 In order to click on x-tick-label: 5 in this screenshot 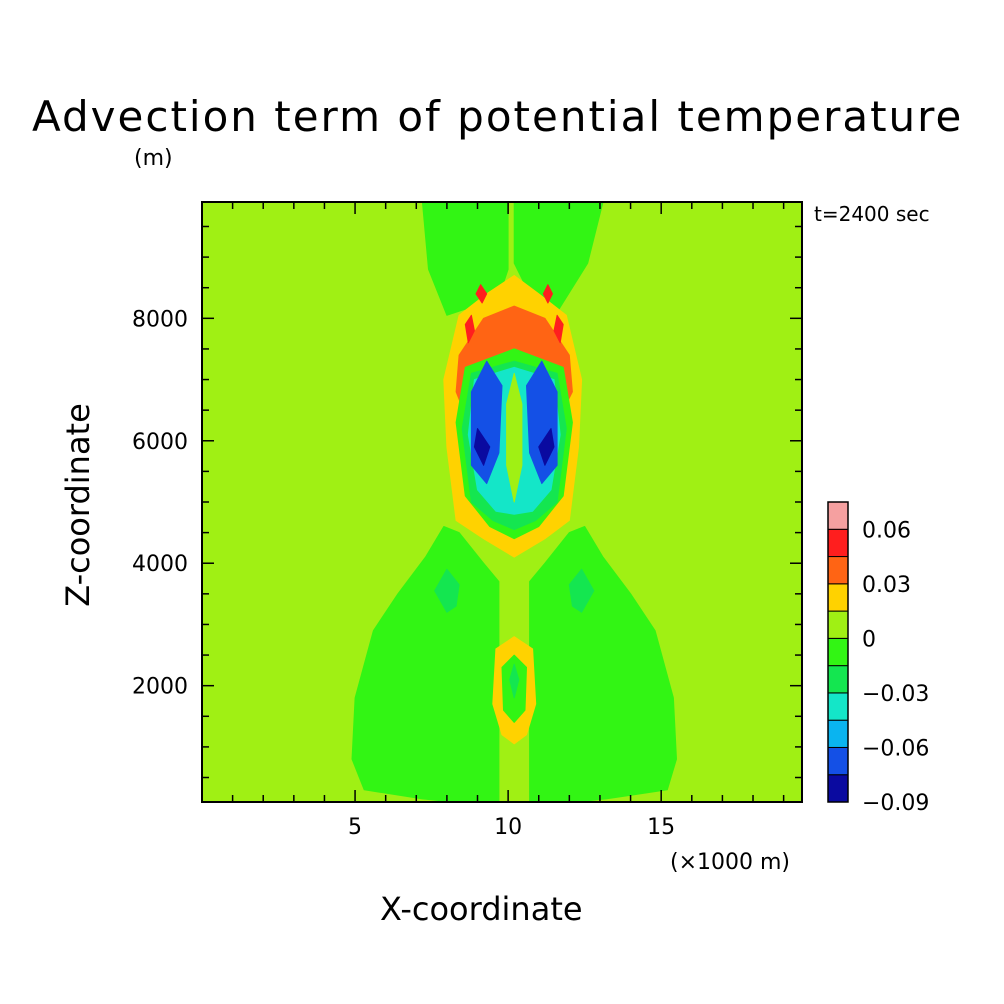, I will do `click(355, 827)`.